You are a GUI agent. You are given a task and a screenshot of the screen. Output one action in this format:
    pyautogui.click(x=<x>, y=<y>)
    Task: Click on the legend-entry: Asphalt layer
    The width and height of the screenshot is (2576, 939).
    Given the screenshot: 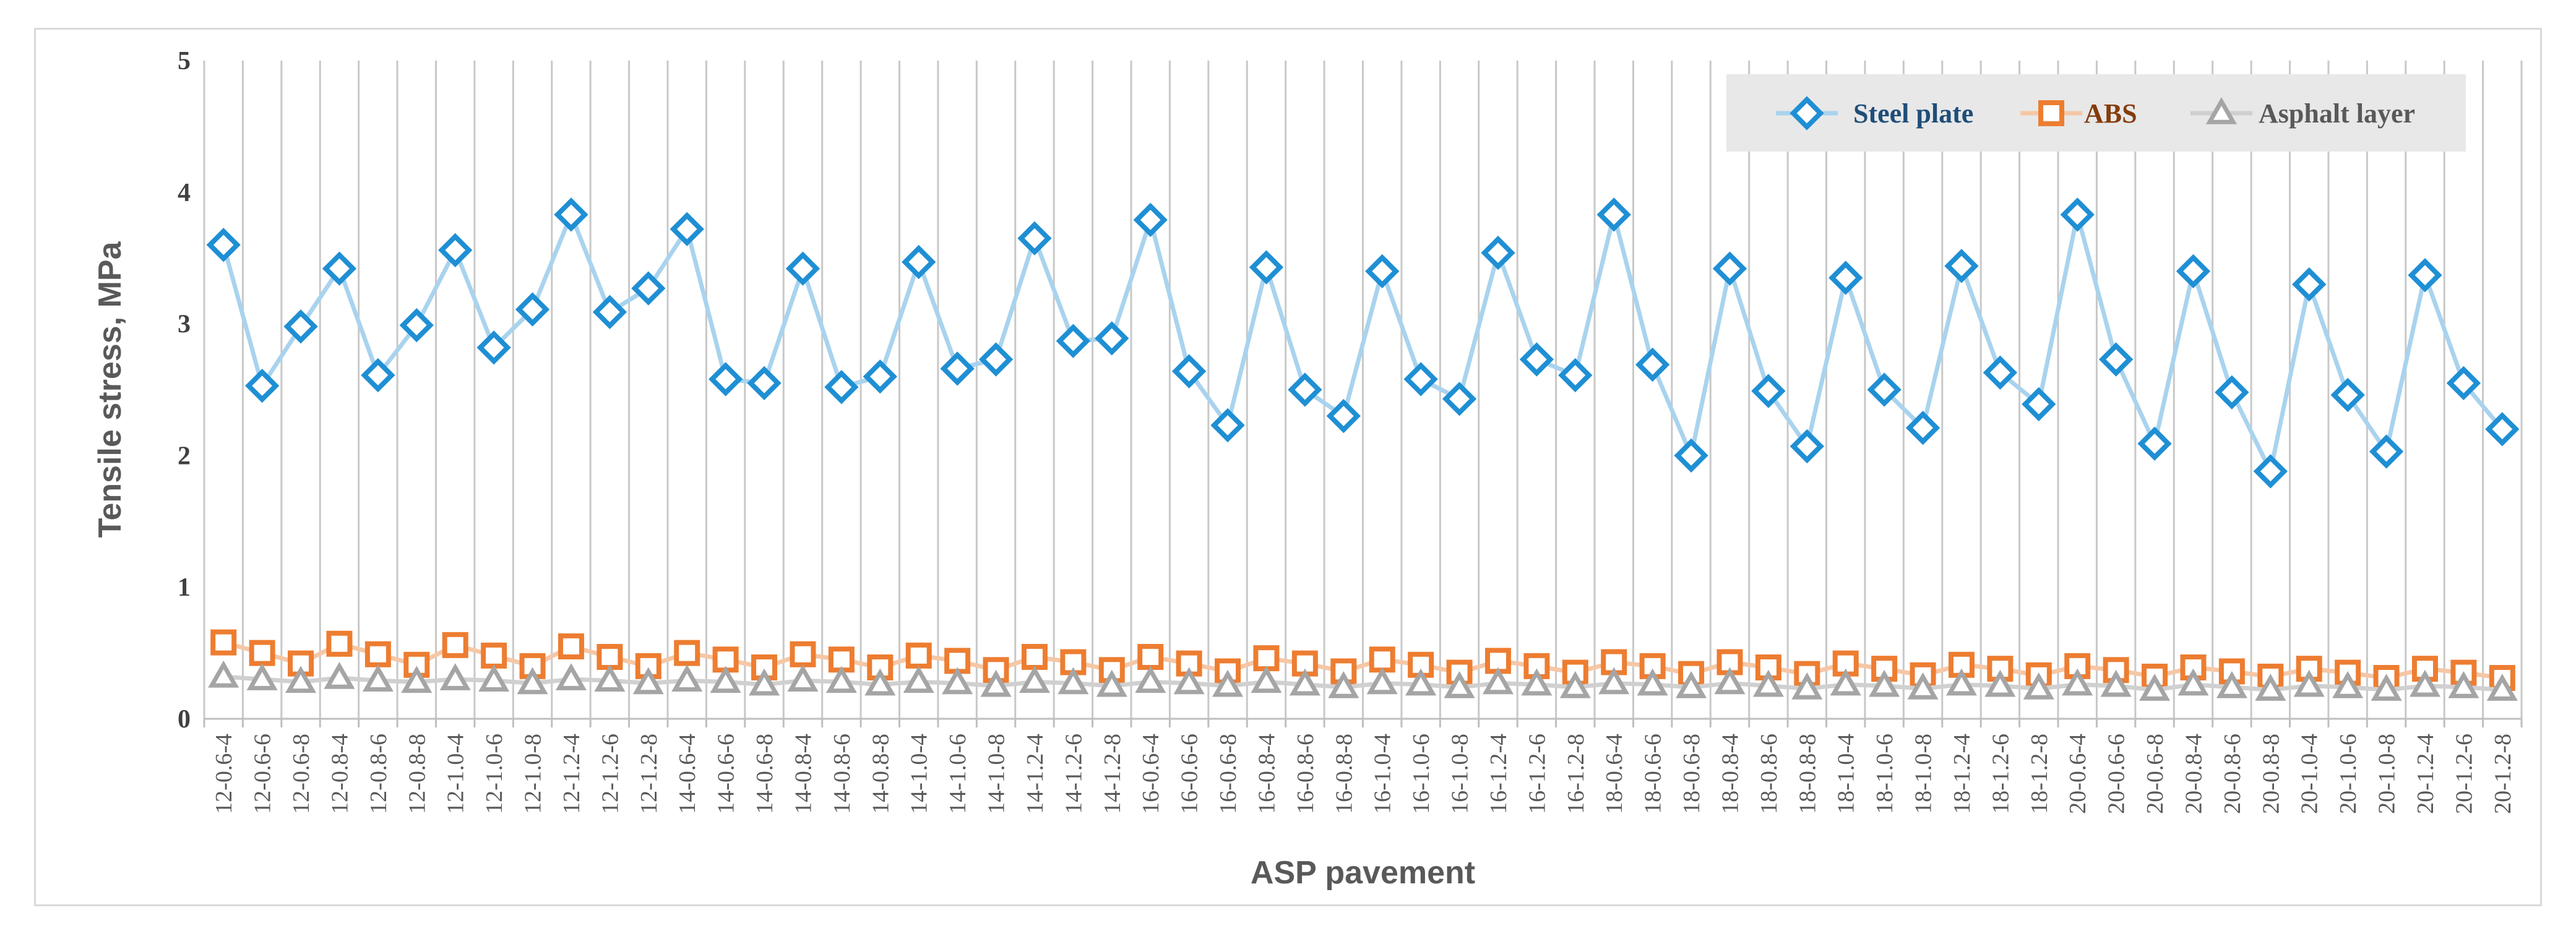 What is the action you would take?
    pyautogui.click(x=2302, y=112)
    